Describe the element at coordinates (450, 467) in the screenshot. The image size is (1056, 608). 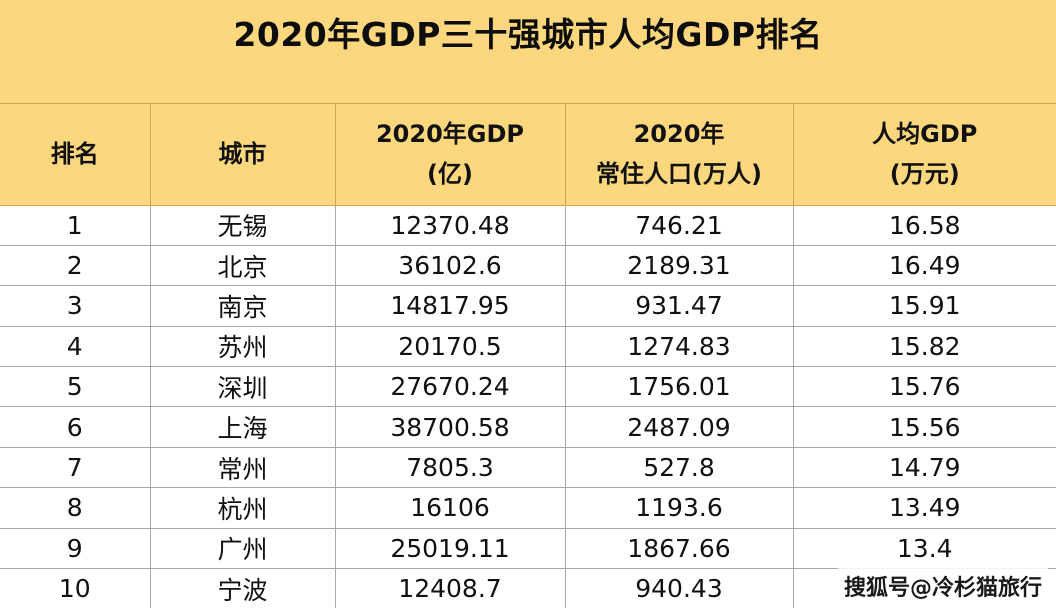
I see `cell-gdp: 7805.3` at that location.